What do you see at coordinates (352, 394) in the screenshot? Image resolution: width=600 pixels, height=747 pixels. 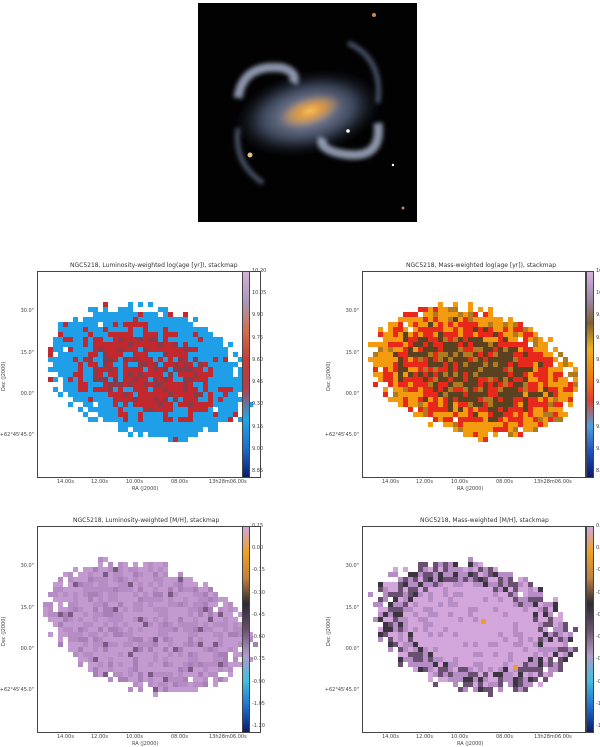 I see `y-tick-label: 00.0"` at bounding box center [352, 394].